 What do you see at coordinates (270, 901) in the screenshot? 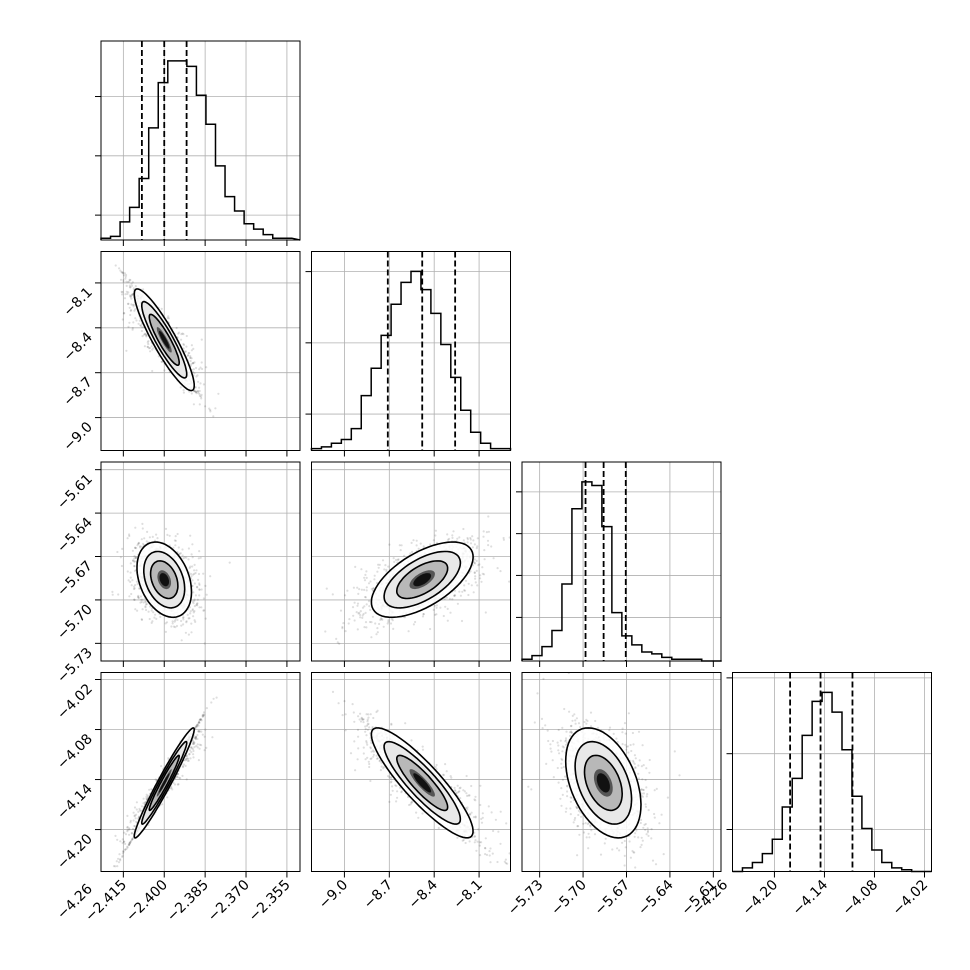
I see `xlabel-col0-4: −2.355` at bounding box center [270, 901].